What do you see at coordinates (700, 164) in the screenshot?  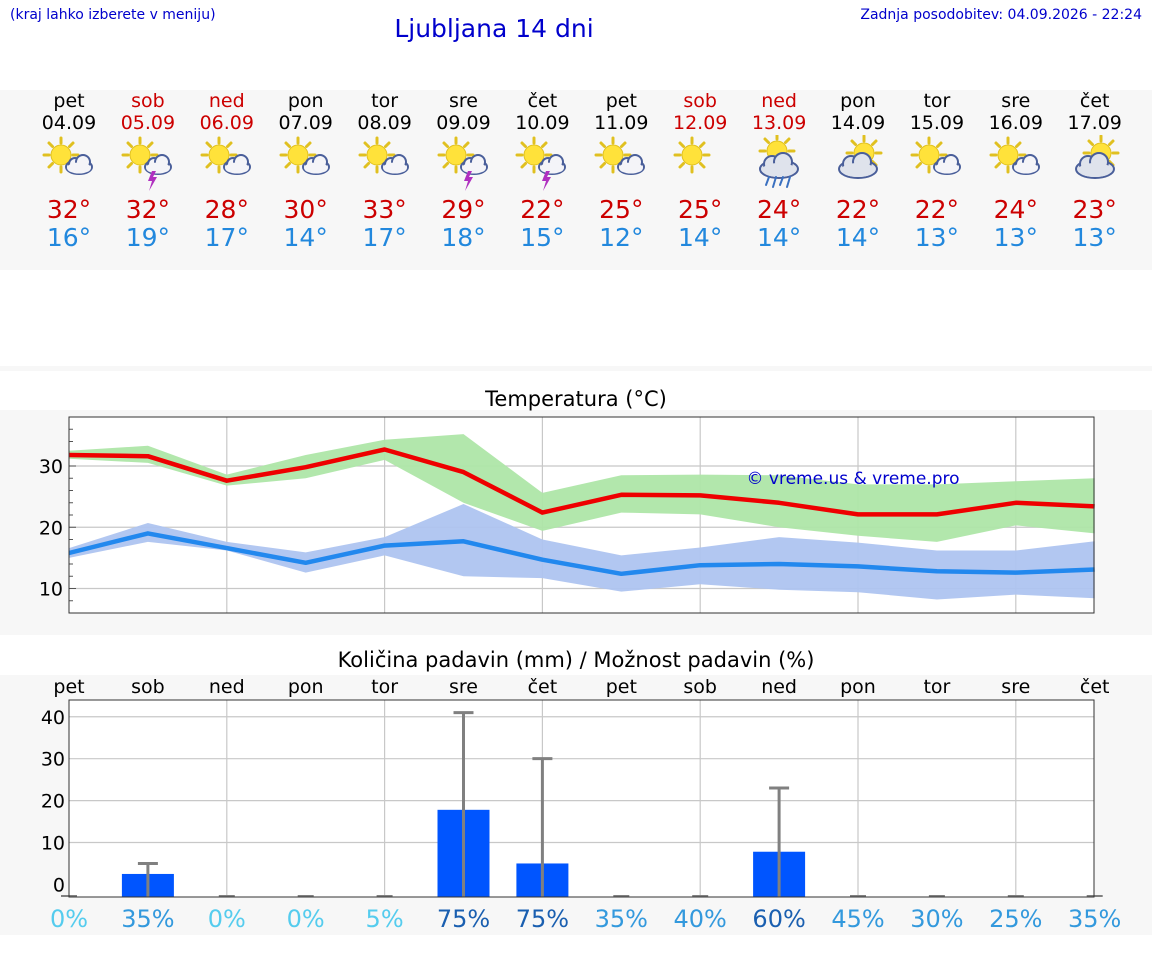 I see `sun-icon` at bounding box center [700, 164].